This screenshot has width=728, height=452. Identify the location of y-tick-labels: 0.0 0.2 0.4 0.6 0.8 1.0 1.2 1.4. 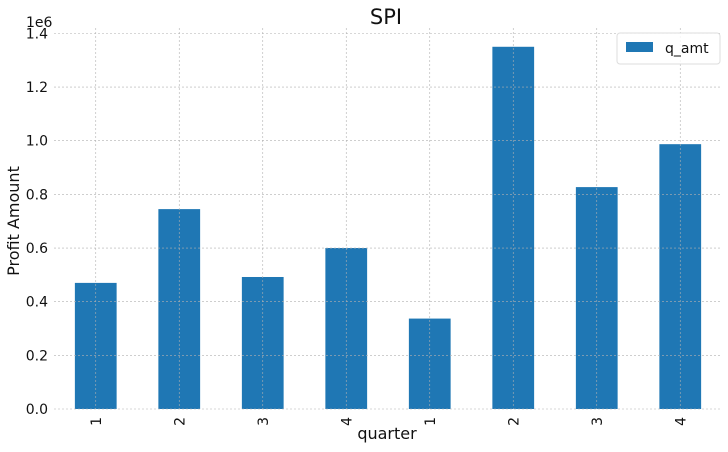
(37, 222).